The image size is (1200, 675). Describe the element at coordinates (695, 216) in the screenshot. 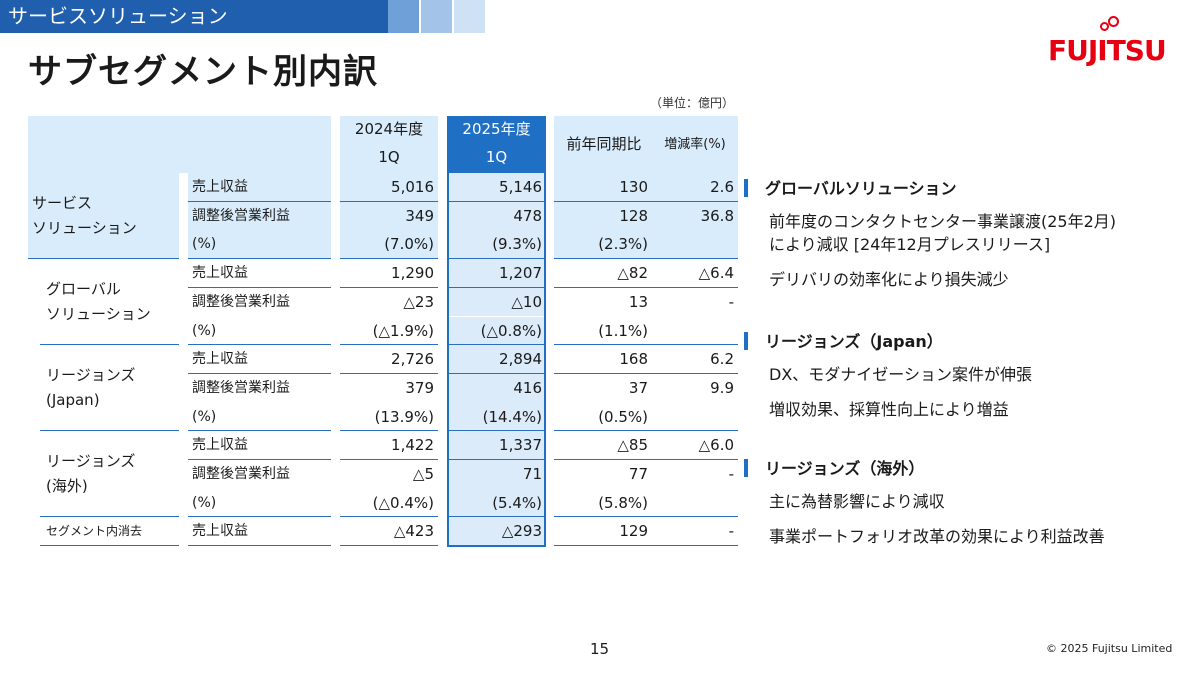

I see `value-rate: 36.8` at that location.